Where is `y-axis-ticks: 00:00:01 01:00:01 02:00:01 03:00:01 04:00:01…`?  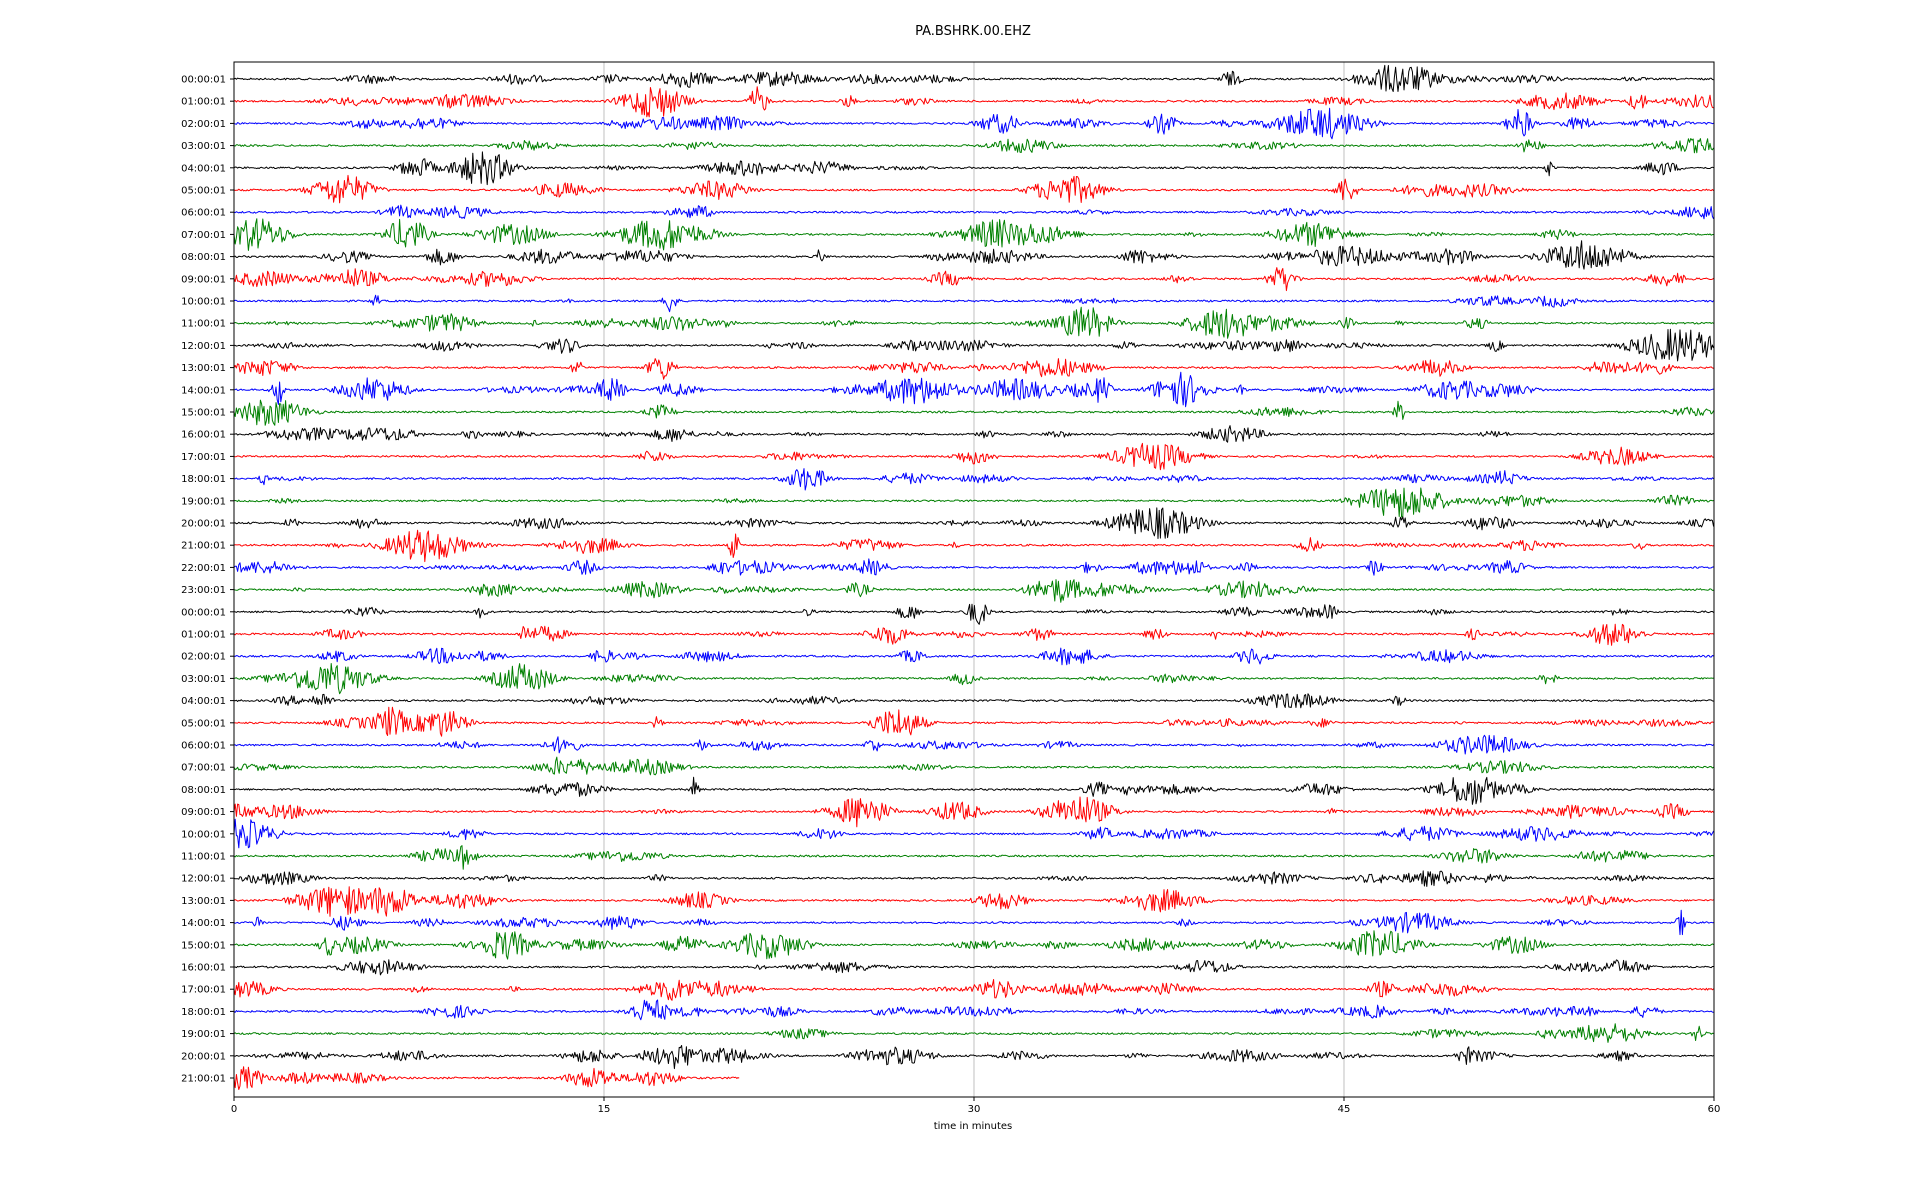
y-axis-ticks: 00:00:01 01:00:01 02:00:01 03:00:01 04:00:01… is located at coordinates (207, 580).